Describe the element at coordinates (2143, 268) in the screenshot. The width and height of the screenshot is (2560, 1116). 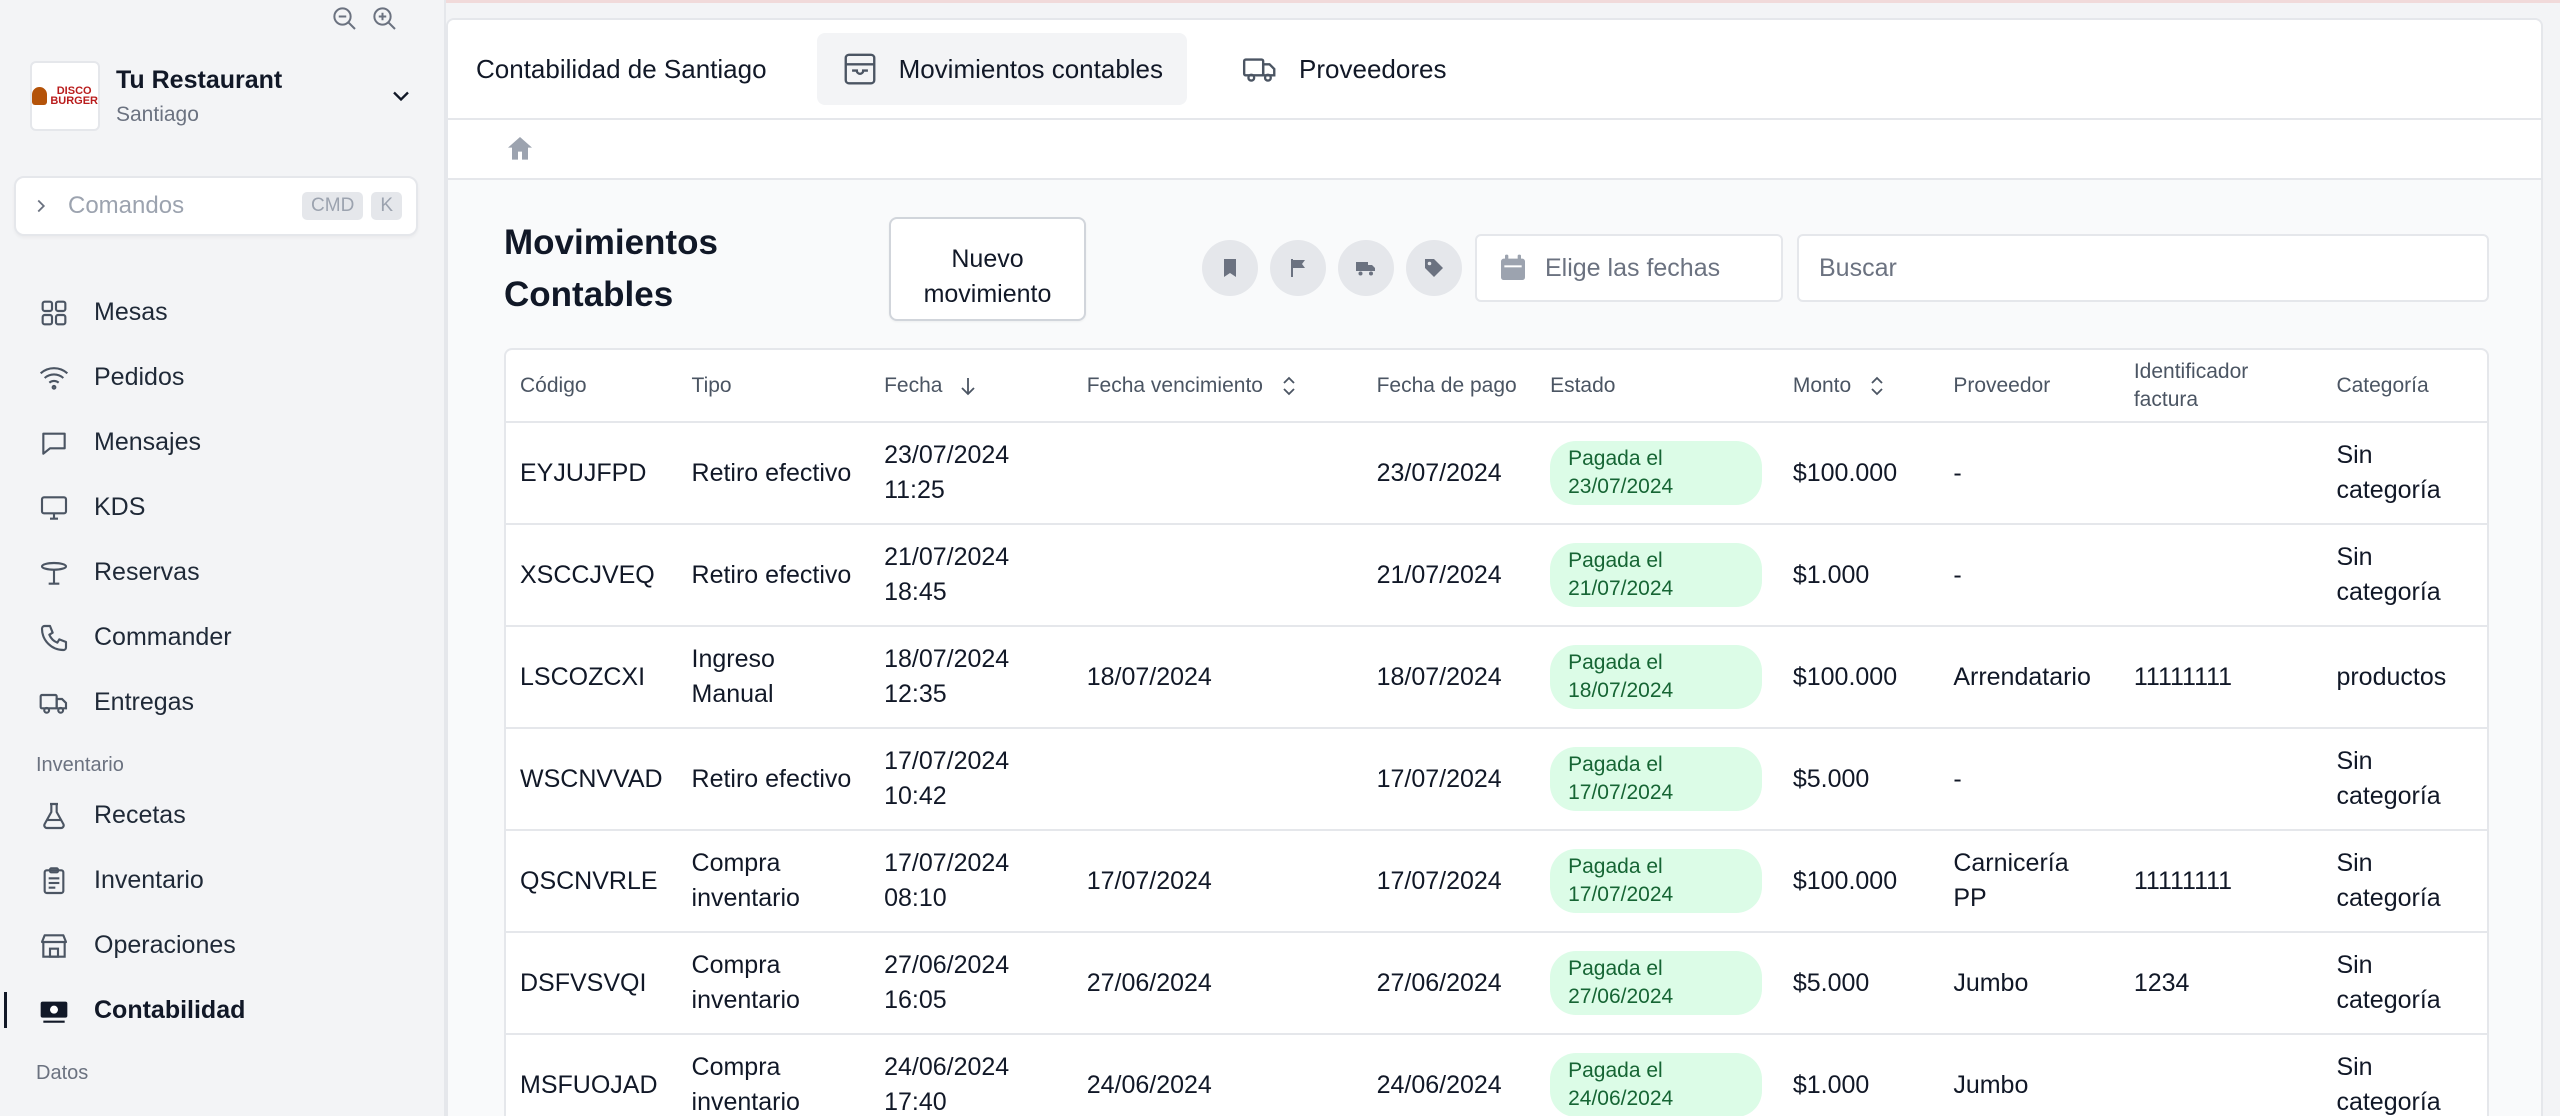
I see `search-input` at that location.